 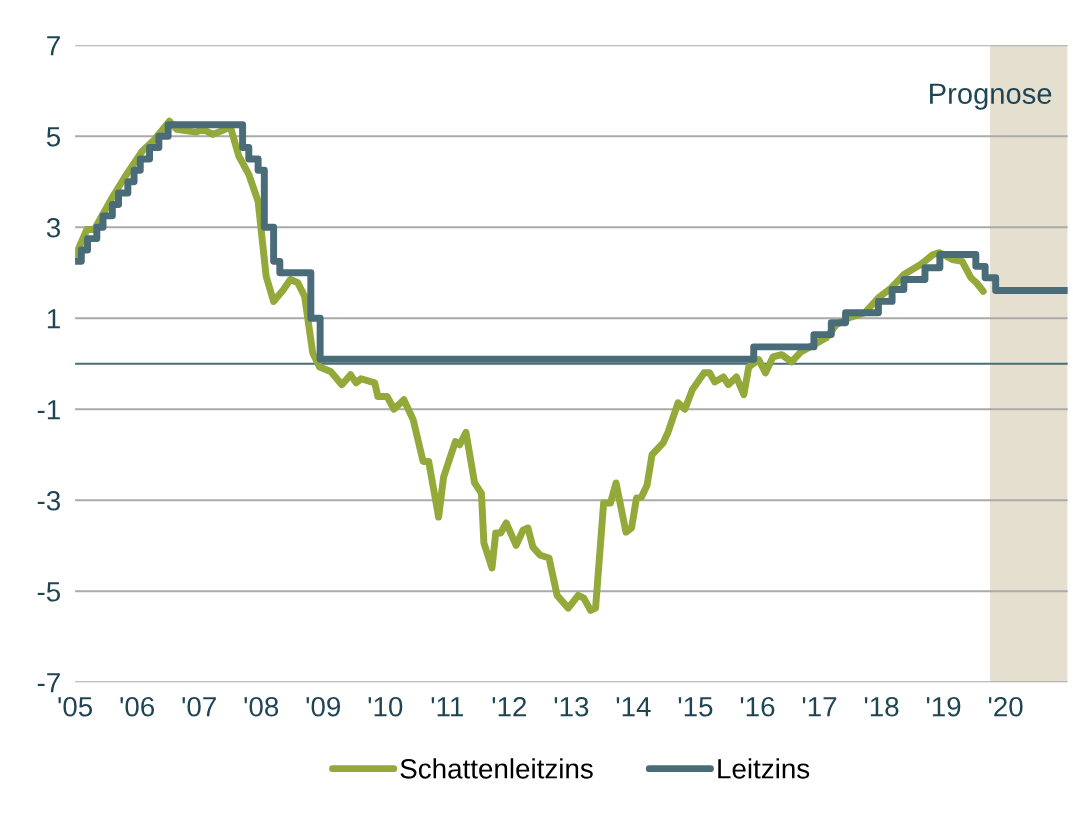 I want to click on y-tick-label: -3, so click(x=48, y=500).